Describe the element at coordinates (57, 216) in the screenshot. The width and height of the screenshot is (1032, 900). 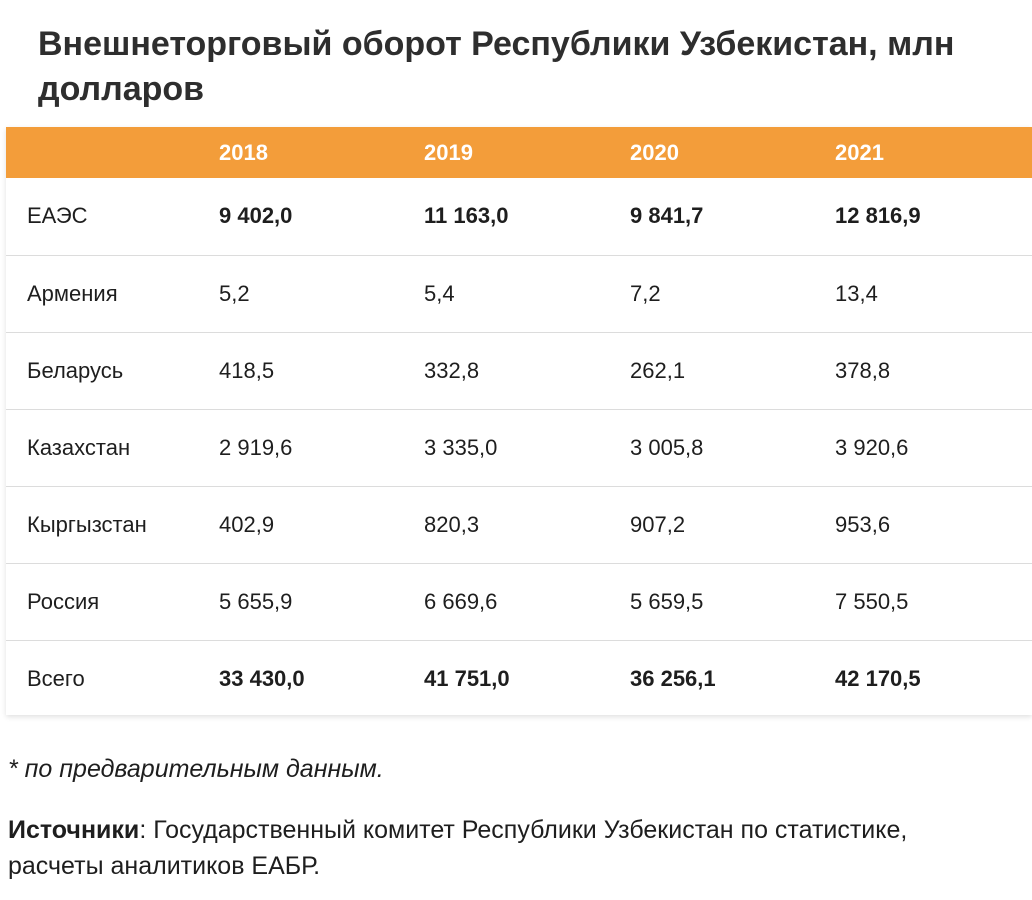
I see `row-label: ЕАЭС` at that location.